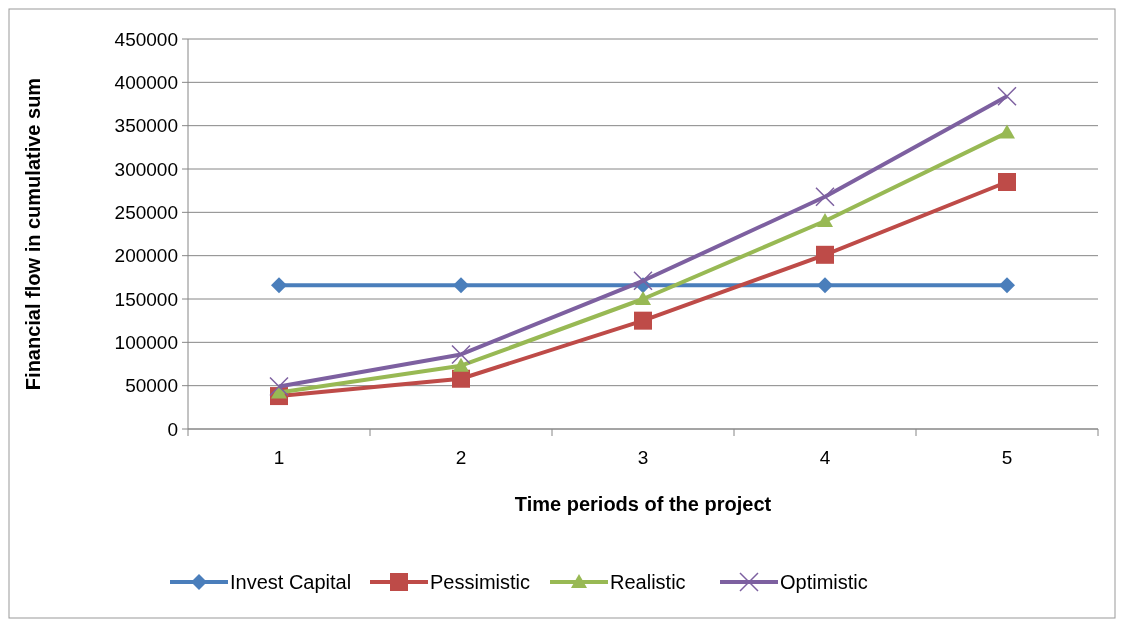  What do you see at coordinates (151, 386) in the screenshot?
I see `y-tick-label: 50000` at bounding box center [151, 386].